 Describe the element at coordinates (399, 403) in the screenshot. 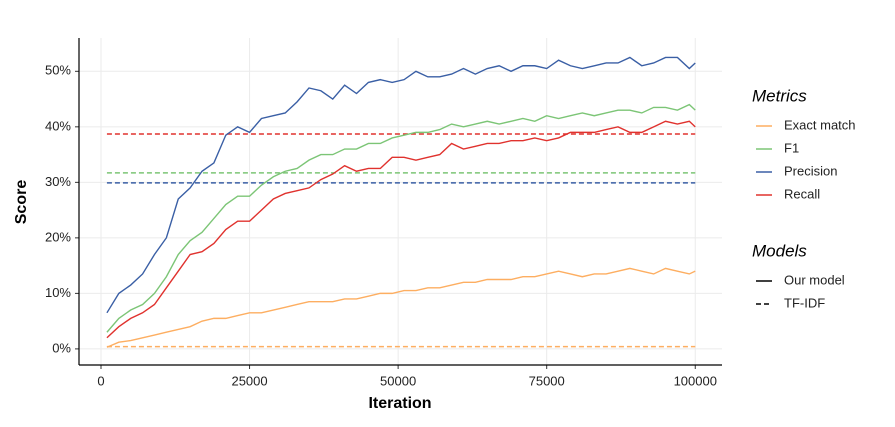

I see `x-axis-title: Iteration` at that location.